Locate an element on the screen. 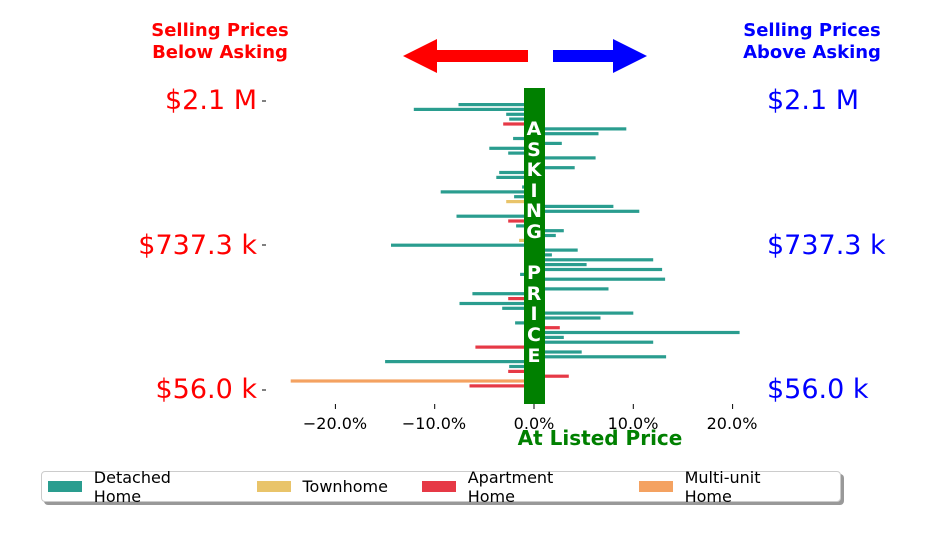 The width and height of the screenshot is (929, 541). x-tick-label: 0.0% is located at coordinates (534, 423).